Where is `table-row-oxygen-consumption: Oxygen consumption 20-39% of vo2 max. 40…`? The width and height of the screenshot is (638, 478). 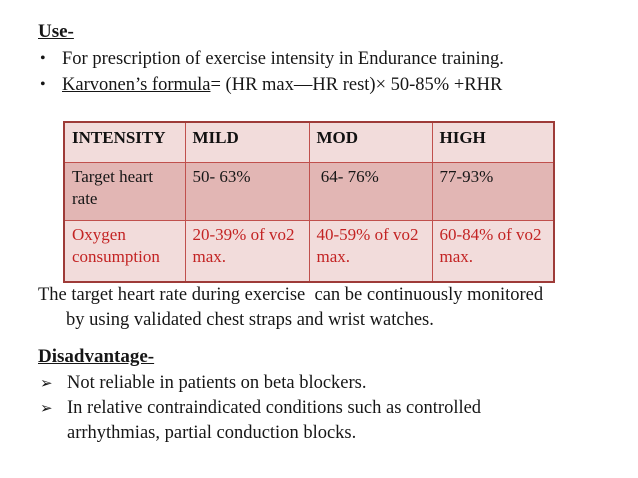 table-row-oxygen-consumption: Oxygen consumption 20-39% of vo2 max. 40… is located at coordinates (309, 251).